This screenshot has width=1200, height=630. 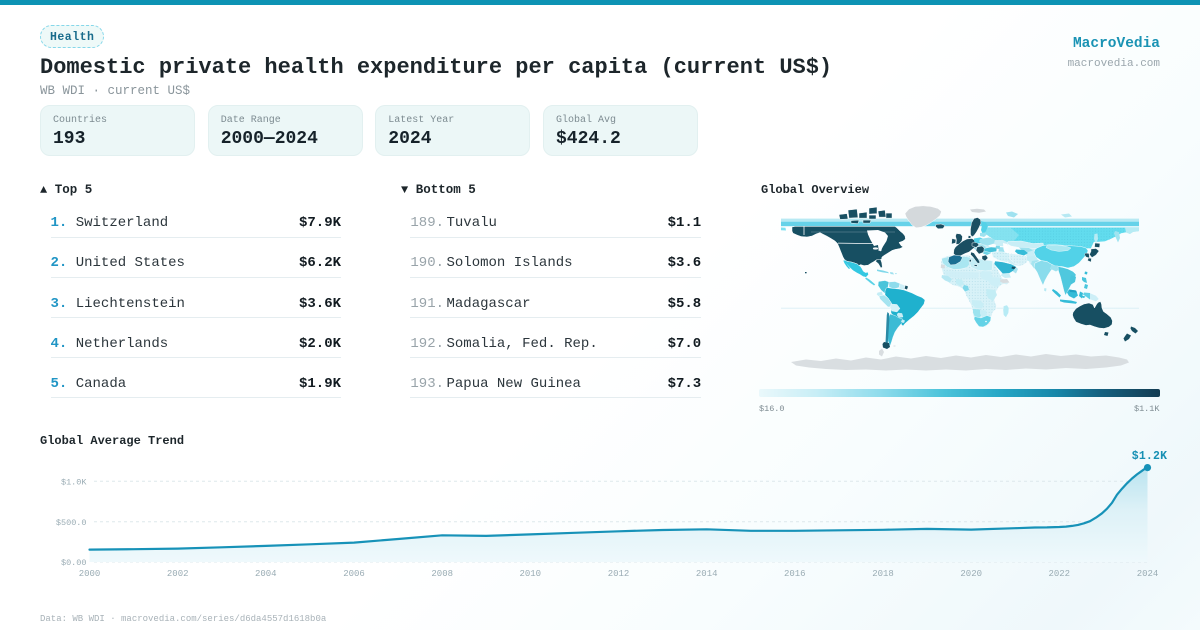 What do you see at coordinates (90, 574) in the screenshot?
I see `svg-text: 2000` at bounding box center [90, 574].